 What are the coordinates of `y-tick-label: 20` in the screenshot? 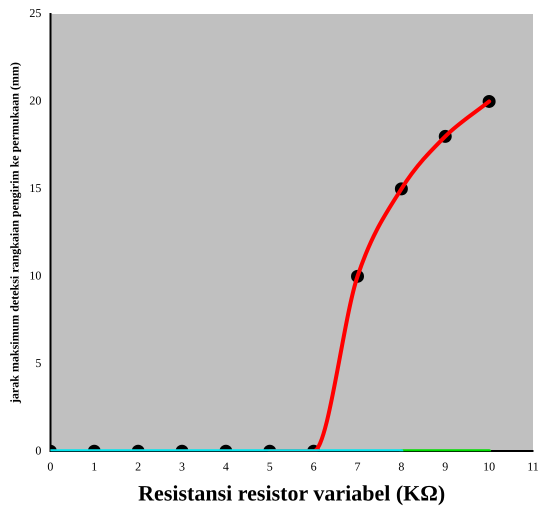 It's located at (35, 101).